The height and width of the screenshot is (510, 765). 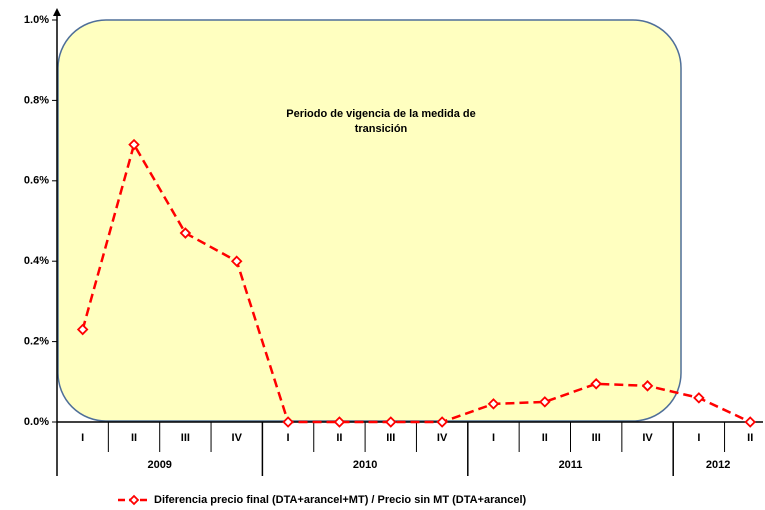 I want to click on y-tick-label: 0.4%, so click(x=36, y=261).